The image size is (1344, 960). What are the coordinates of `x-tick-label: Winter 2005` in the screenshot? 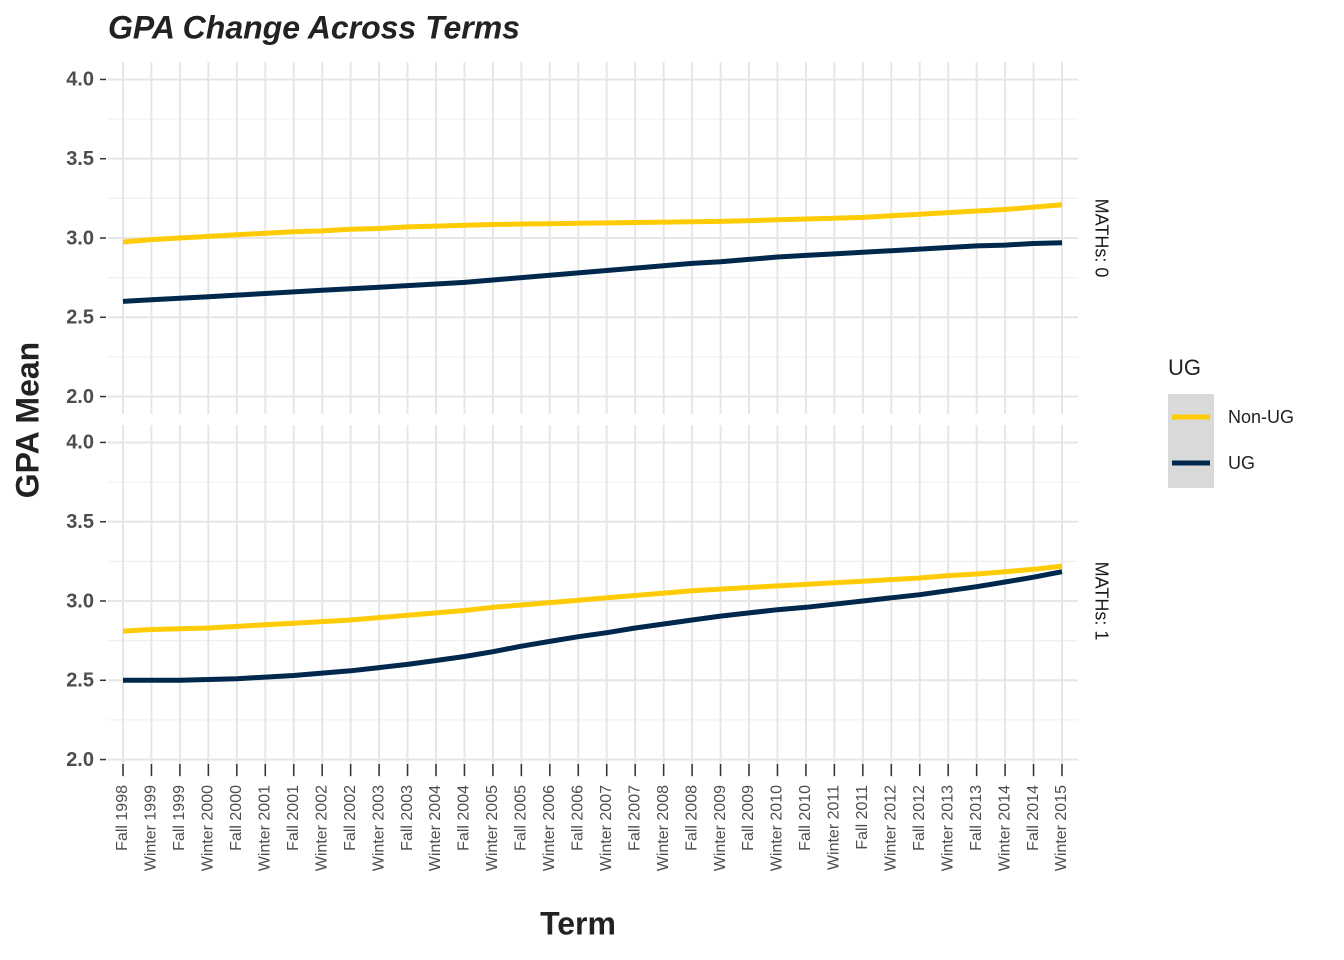 It's located at (492, 828).